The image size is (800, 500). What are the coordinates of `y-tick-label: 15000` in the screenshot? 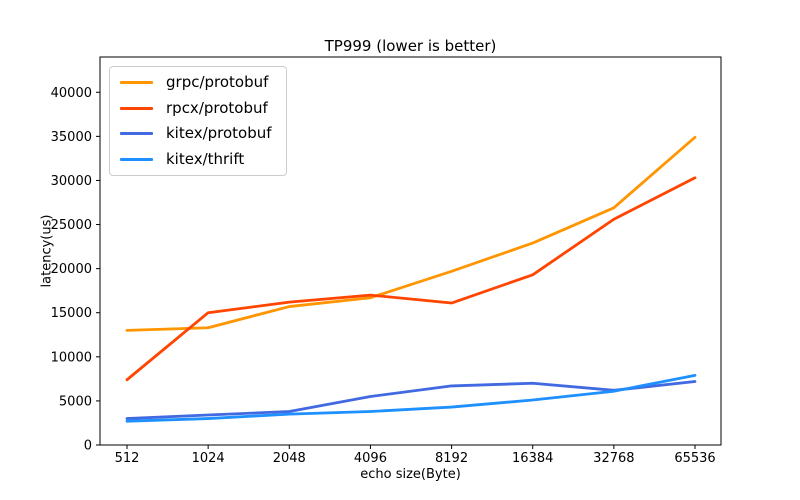 It's located at (71, 313).